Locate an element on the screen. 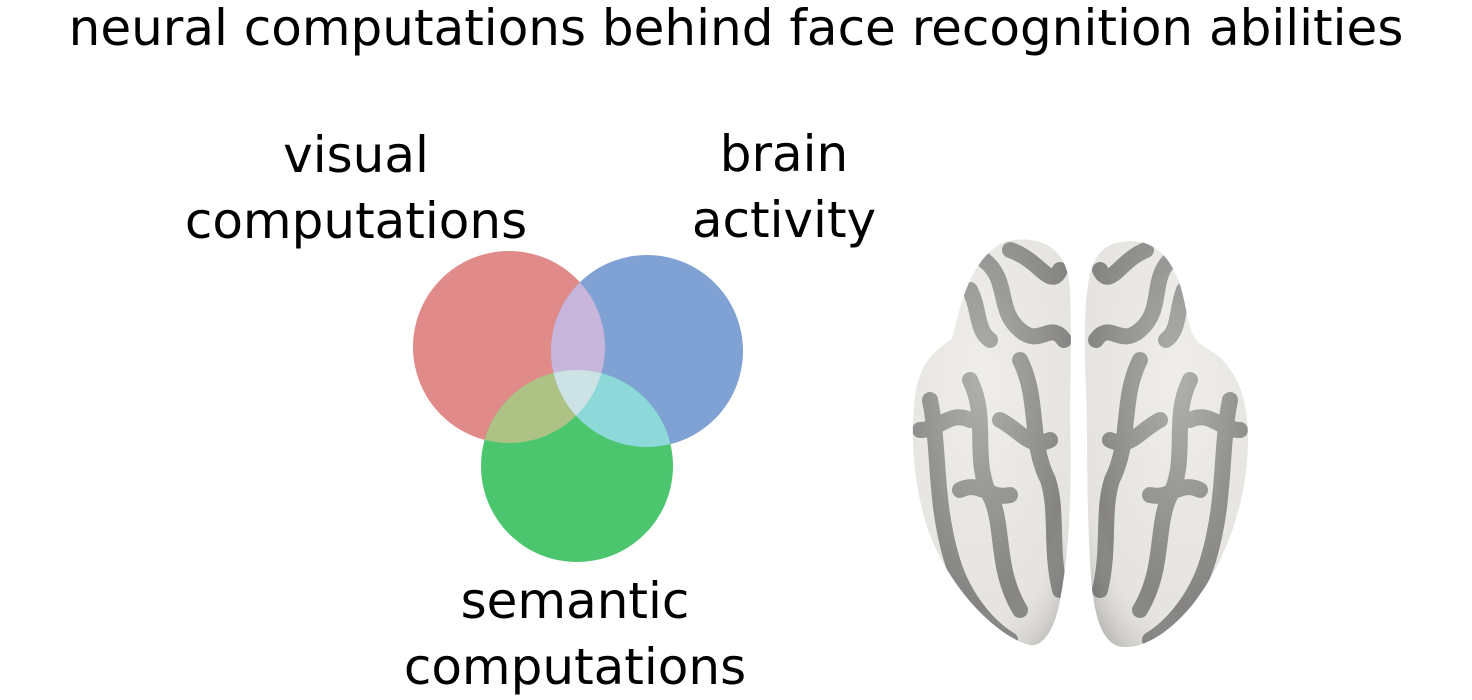 The width and height of the screenshot is (1472, 700). label-brain-line2: activity is located at coordinates (784, 220).